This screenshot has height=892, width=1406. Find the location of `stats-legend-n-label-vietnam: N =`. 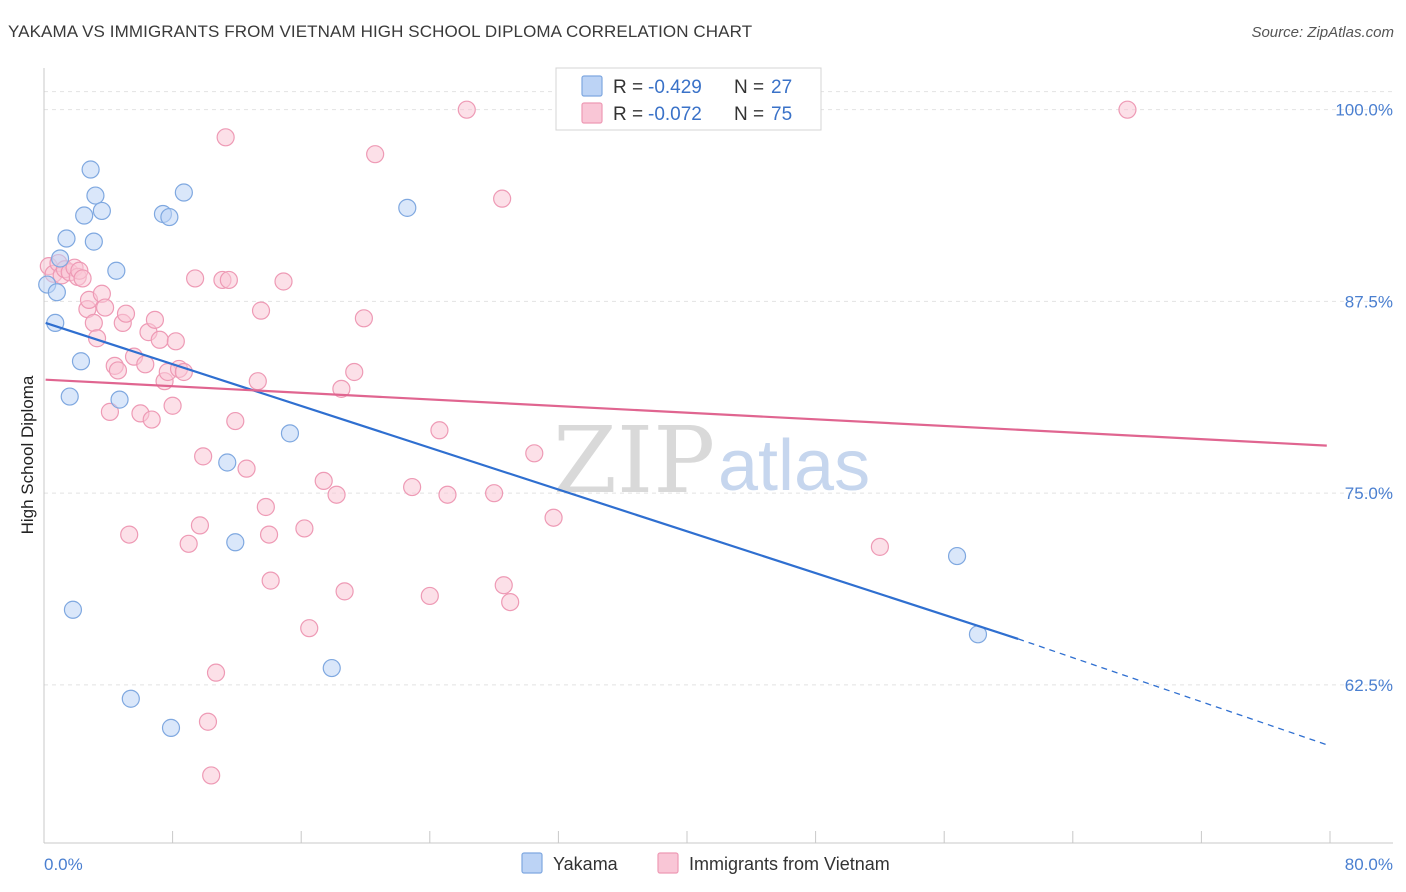

stats-legend-n-label-vietnam: N = is located at coordinates (749, 114).